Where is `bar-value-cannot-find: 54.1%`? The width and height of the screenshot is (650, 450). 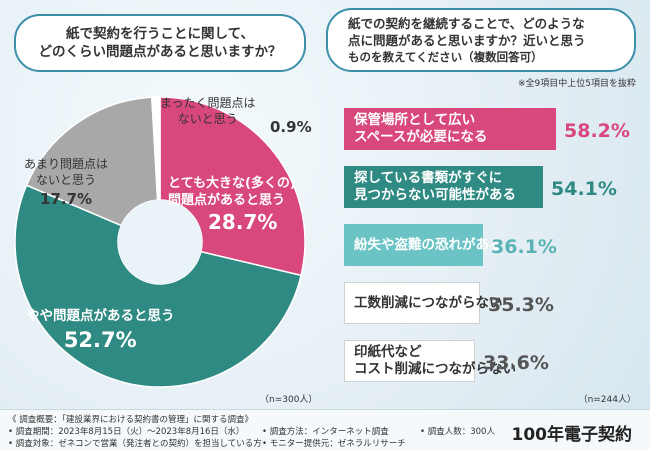 bar-value-cannot-find: 54.1% is located at coordinates (584, 189).